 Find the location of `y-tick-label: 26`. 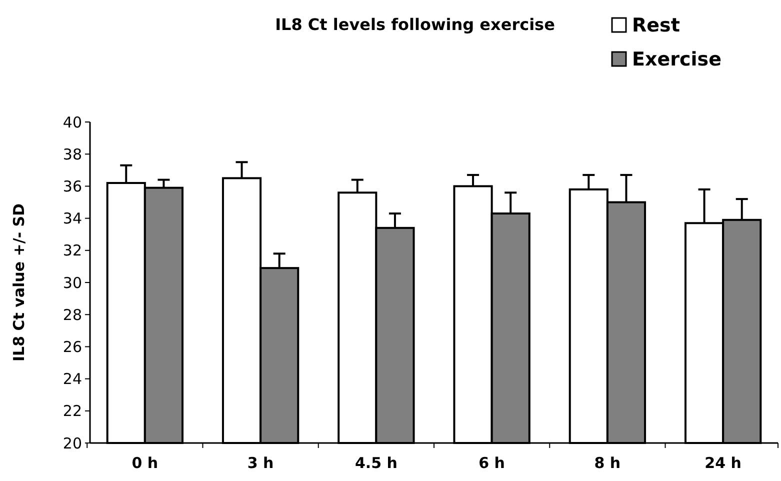

y-tick-label: 26 is located at coordinates (72, 347).